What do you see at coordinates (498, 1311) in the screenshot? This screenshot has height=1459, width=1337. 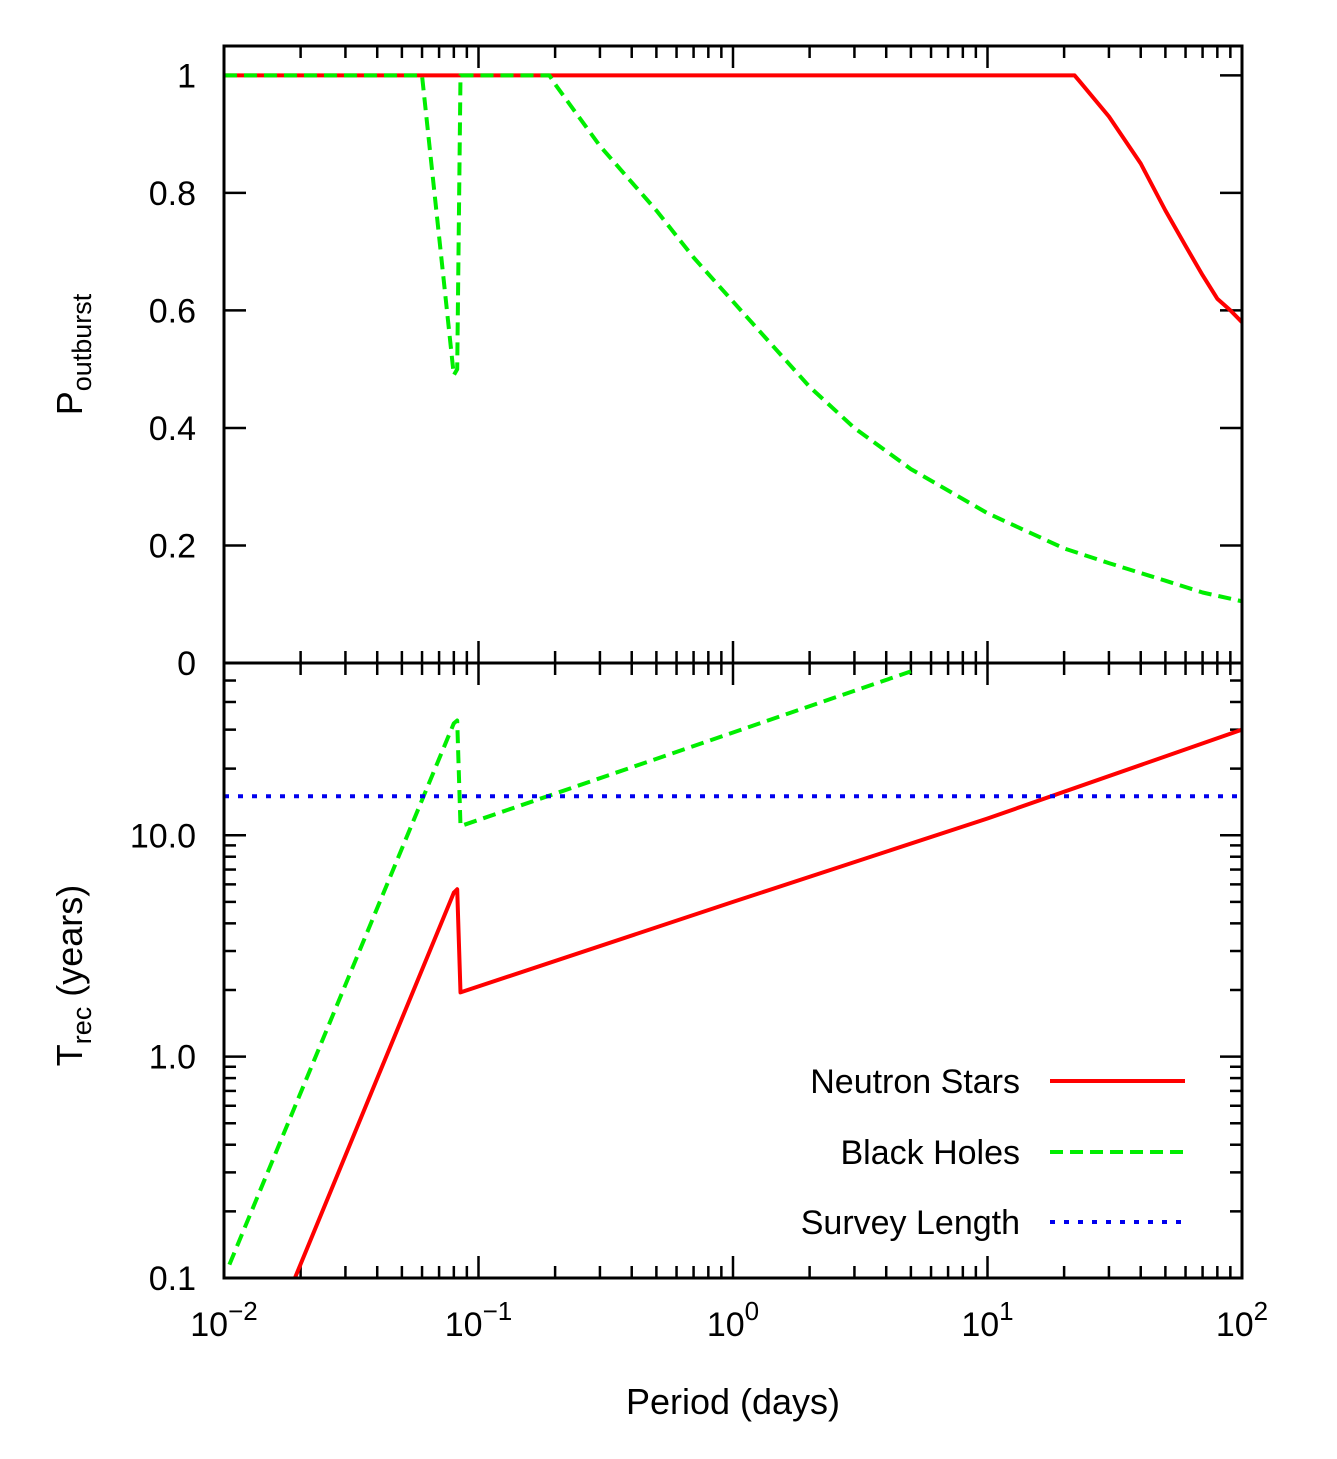 I see `x-tick-label-exponent: −1` at bounding box center [498, 1311].